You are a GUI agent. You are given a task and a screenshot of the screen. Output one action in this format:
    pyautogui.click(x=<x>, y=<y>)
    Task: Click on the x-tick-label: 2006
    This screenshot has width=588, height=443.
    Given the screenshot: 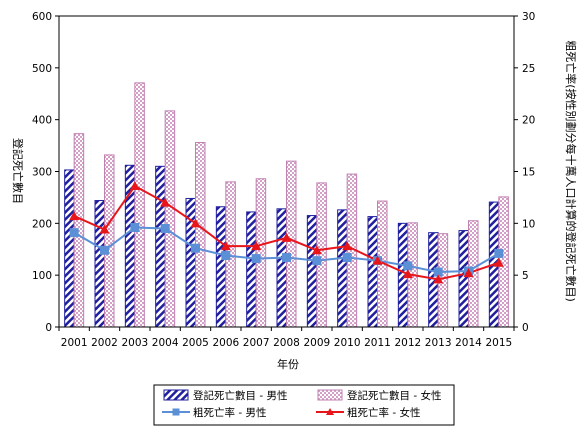 What is the action you would take?
    pyautogui.click(x=225, y=343)
    